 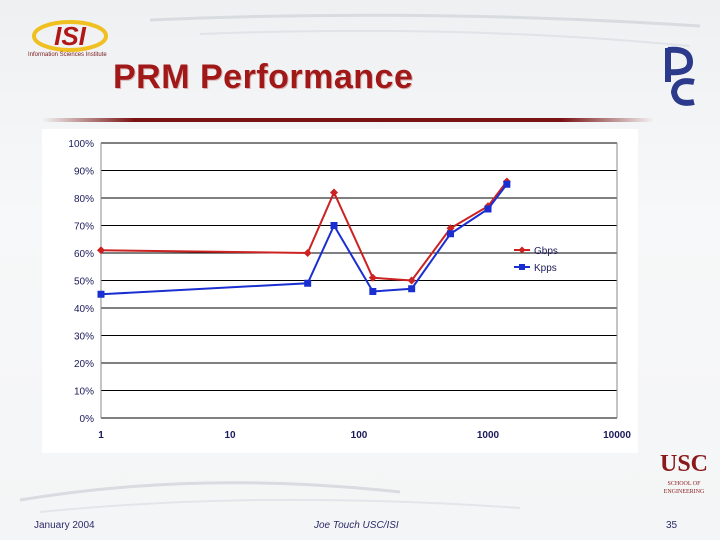 What do you see at coordinates (263, 77) in the screenshot?
I see `page-title: PRM Performance` at bounding box center [263, 77].